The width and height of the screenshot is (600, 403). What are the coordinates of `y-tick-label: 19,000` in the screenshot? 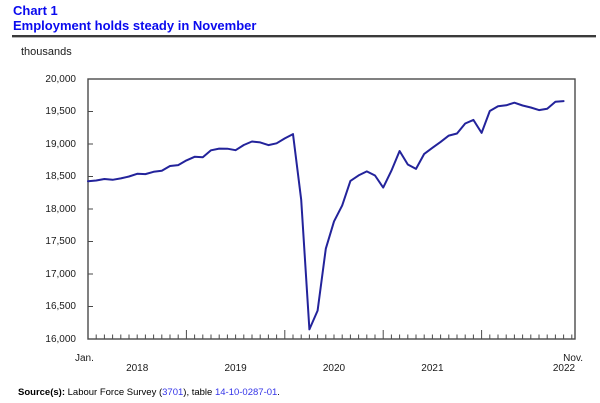 It's located at (60, 144).